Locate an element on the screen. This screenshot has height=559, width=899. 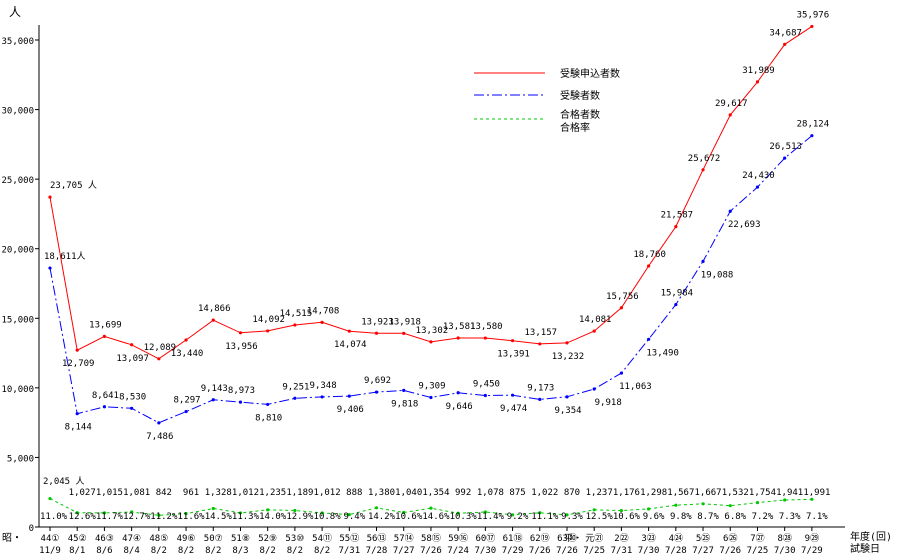
data-label-pass-rate: 7.3% is located at coordinates (790, 517).